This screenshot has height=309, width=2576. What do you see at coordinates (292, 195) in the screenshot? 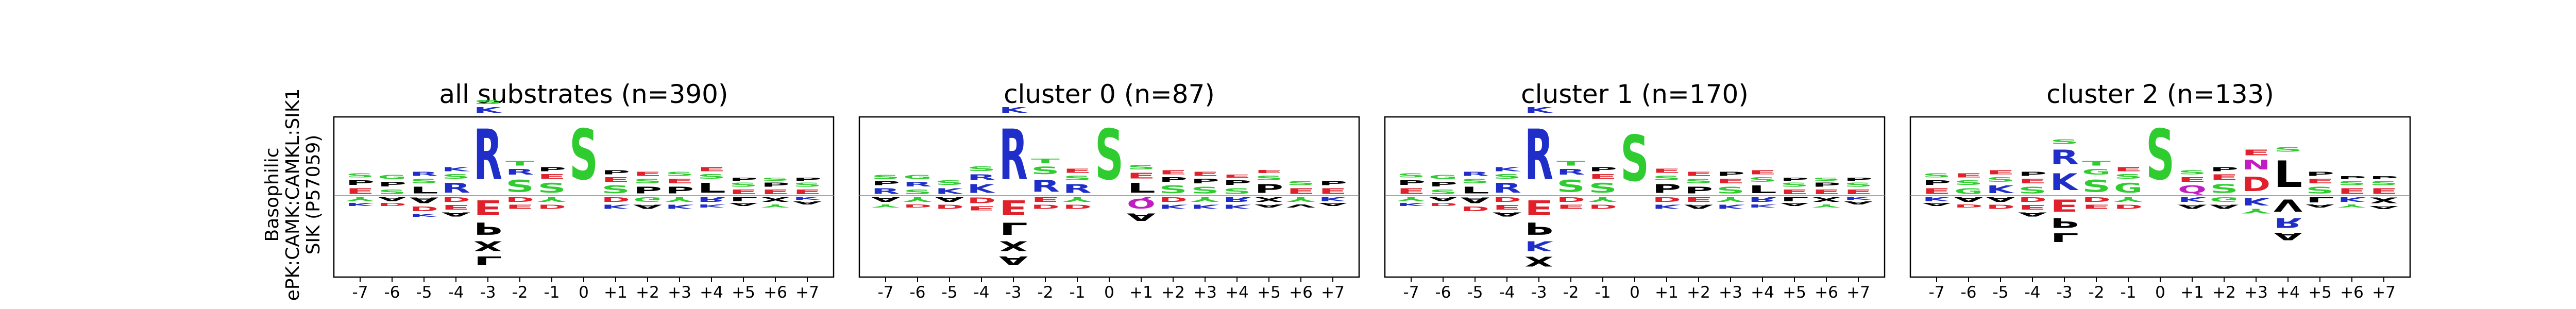
I see `y-label-line-2: ePK:CAMK:CAMKL:SIK1` at bounding box center [292, 195].